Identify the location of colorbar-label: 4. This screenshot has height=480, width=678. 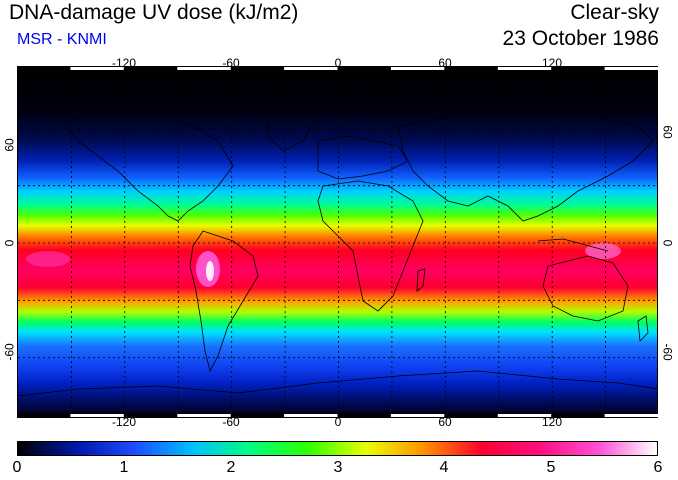
(444, 467).